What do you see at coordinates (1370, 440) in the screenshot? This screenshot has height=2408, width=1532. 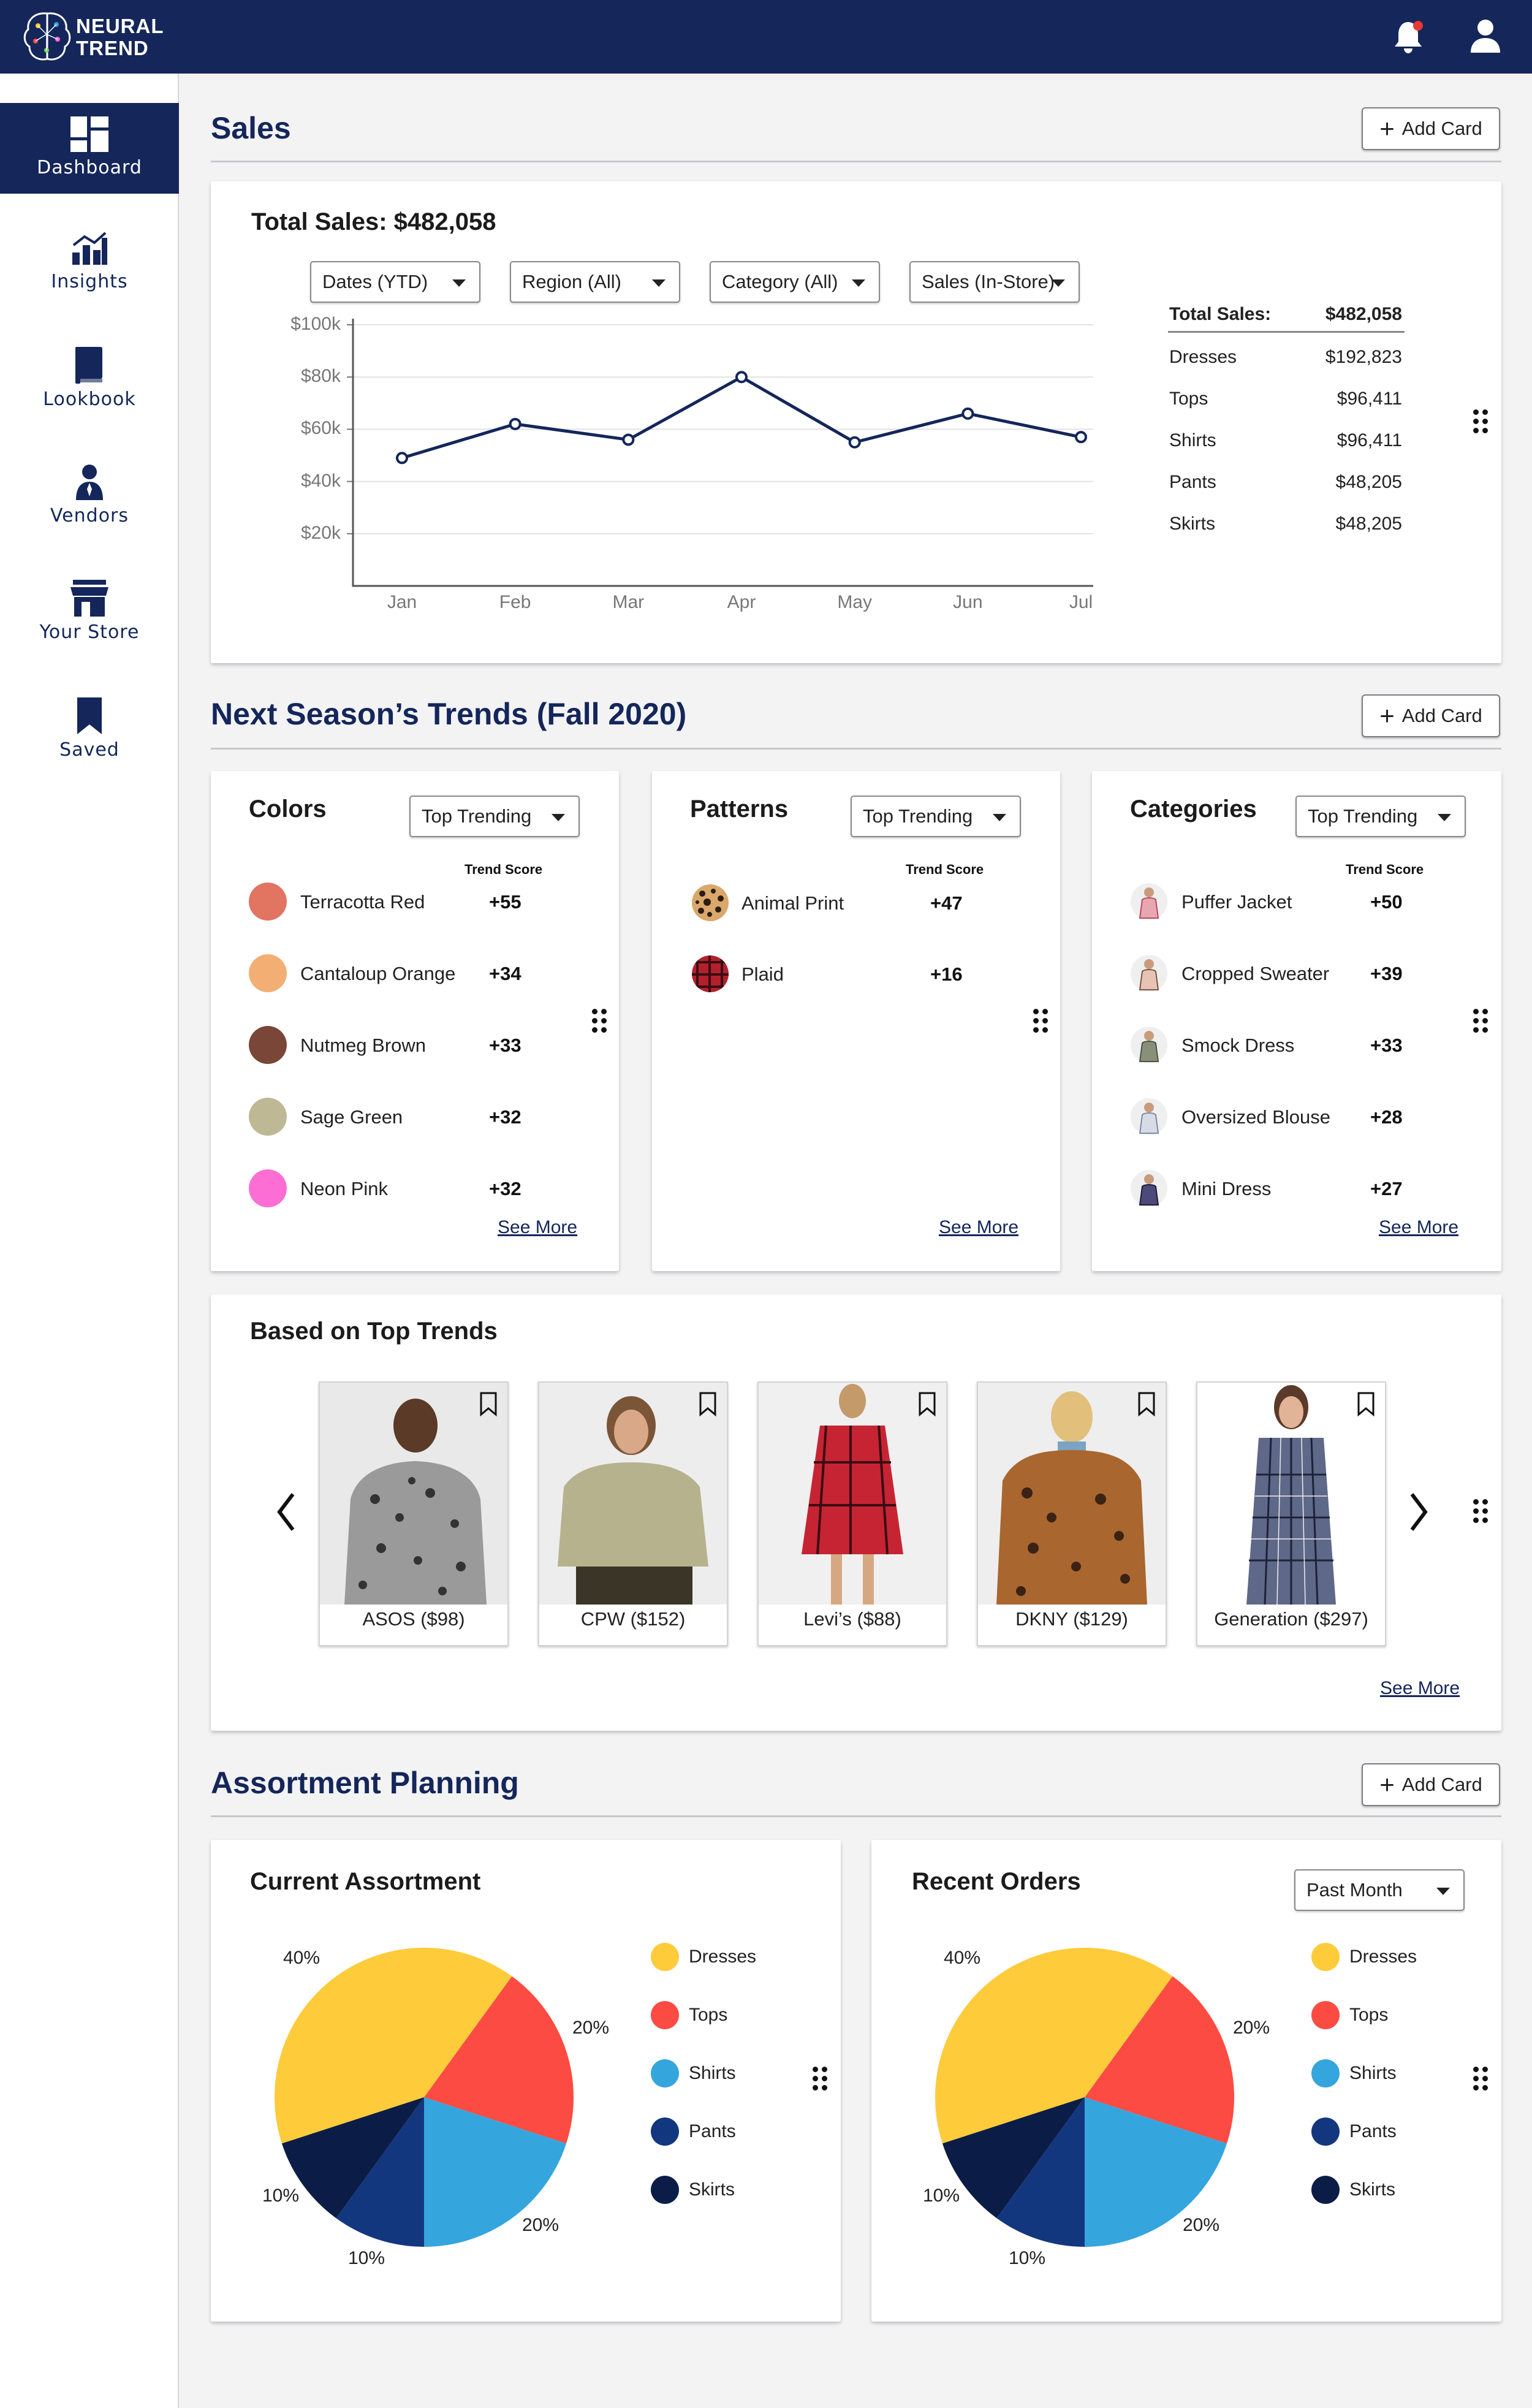 I see `table-row-value: $96,411` at bounding box center [1370, 440].